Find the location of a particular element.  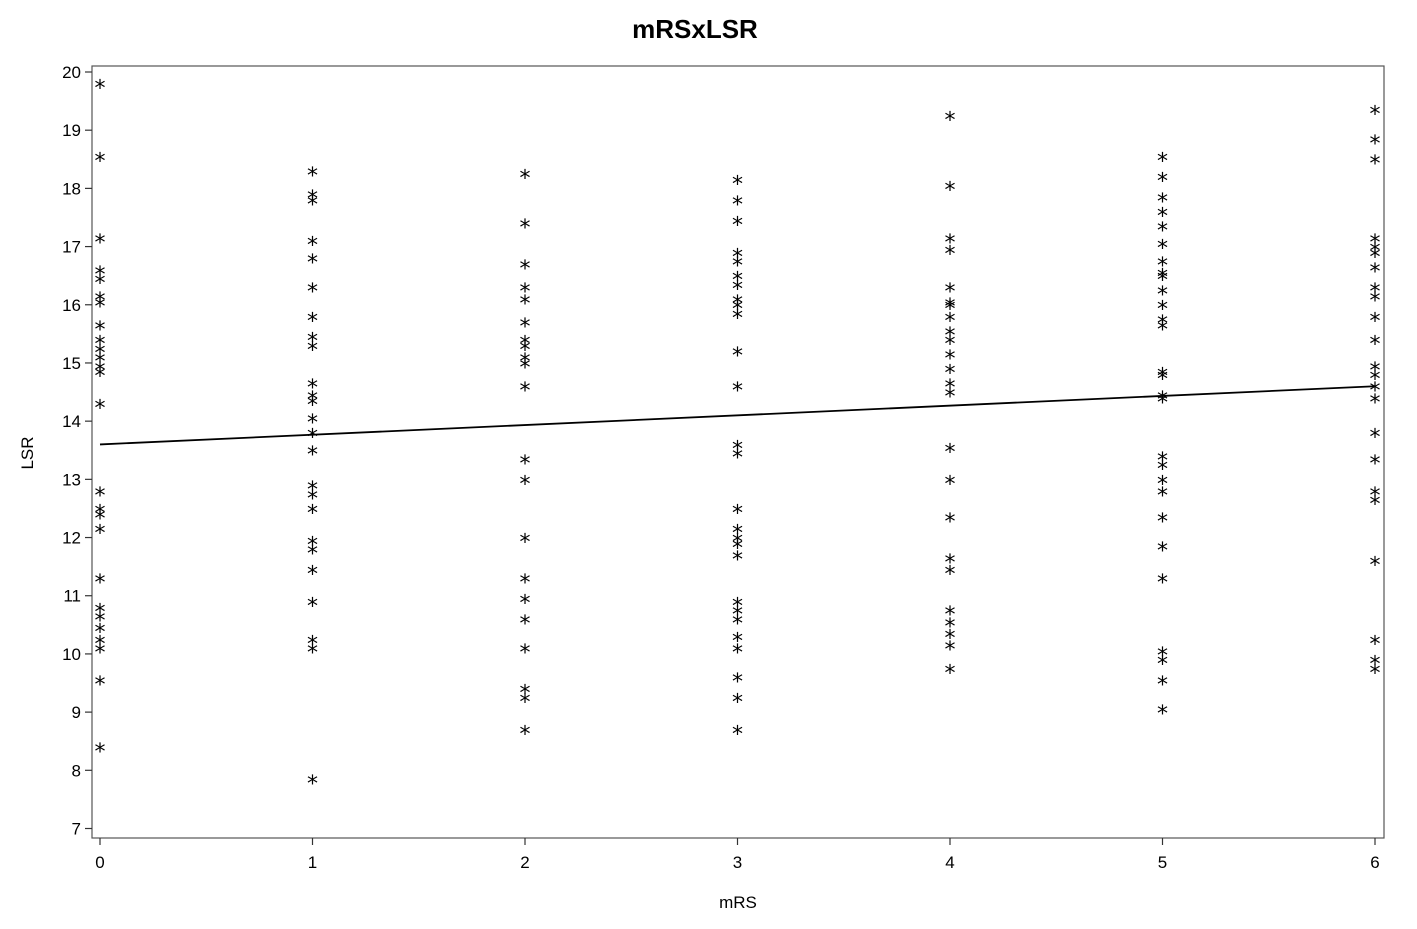

x-tick-label: 3 is located at coordinates (737, 862).